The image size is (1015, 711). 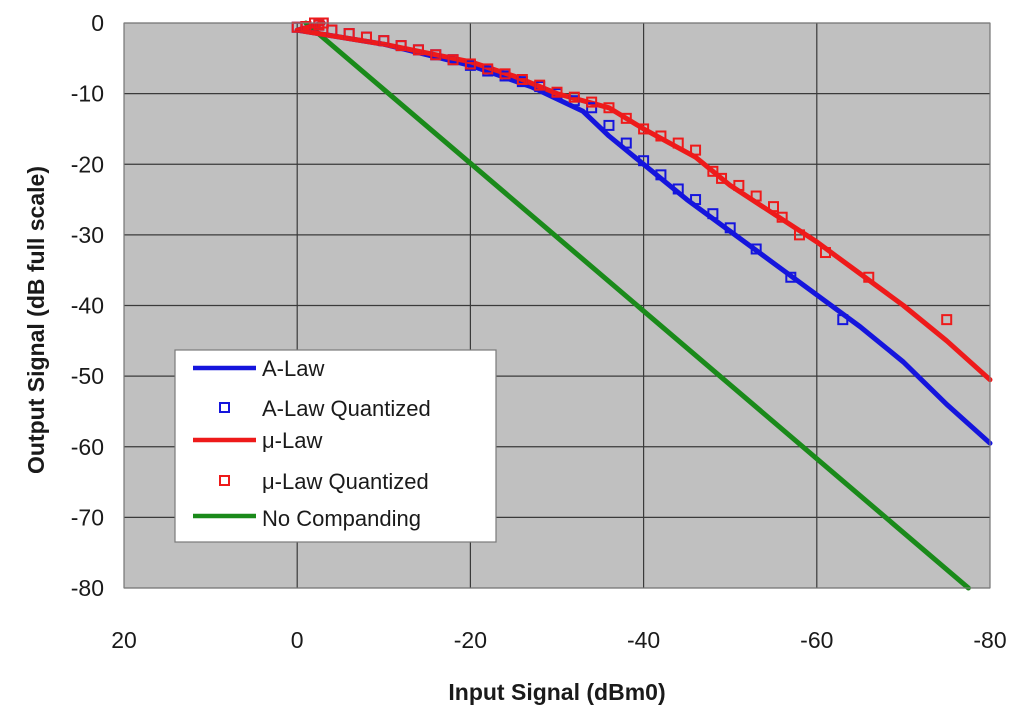 I want to click on x-tick-label: 0, so click(x=297, y=640).